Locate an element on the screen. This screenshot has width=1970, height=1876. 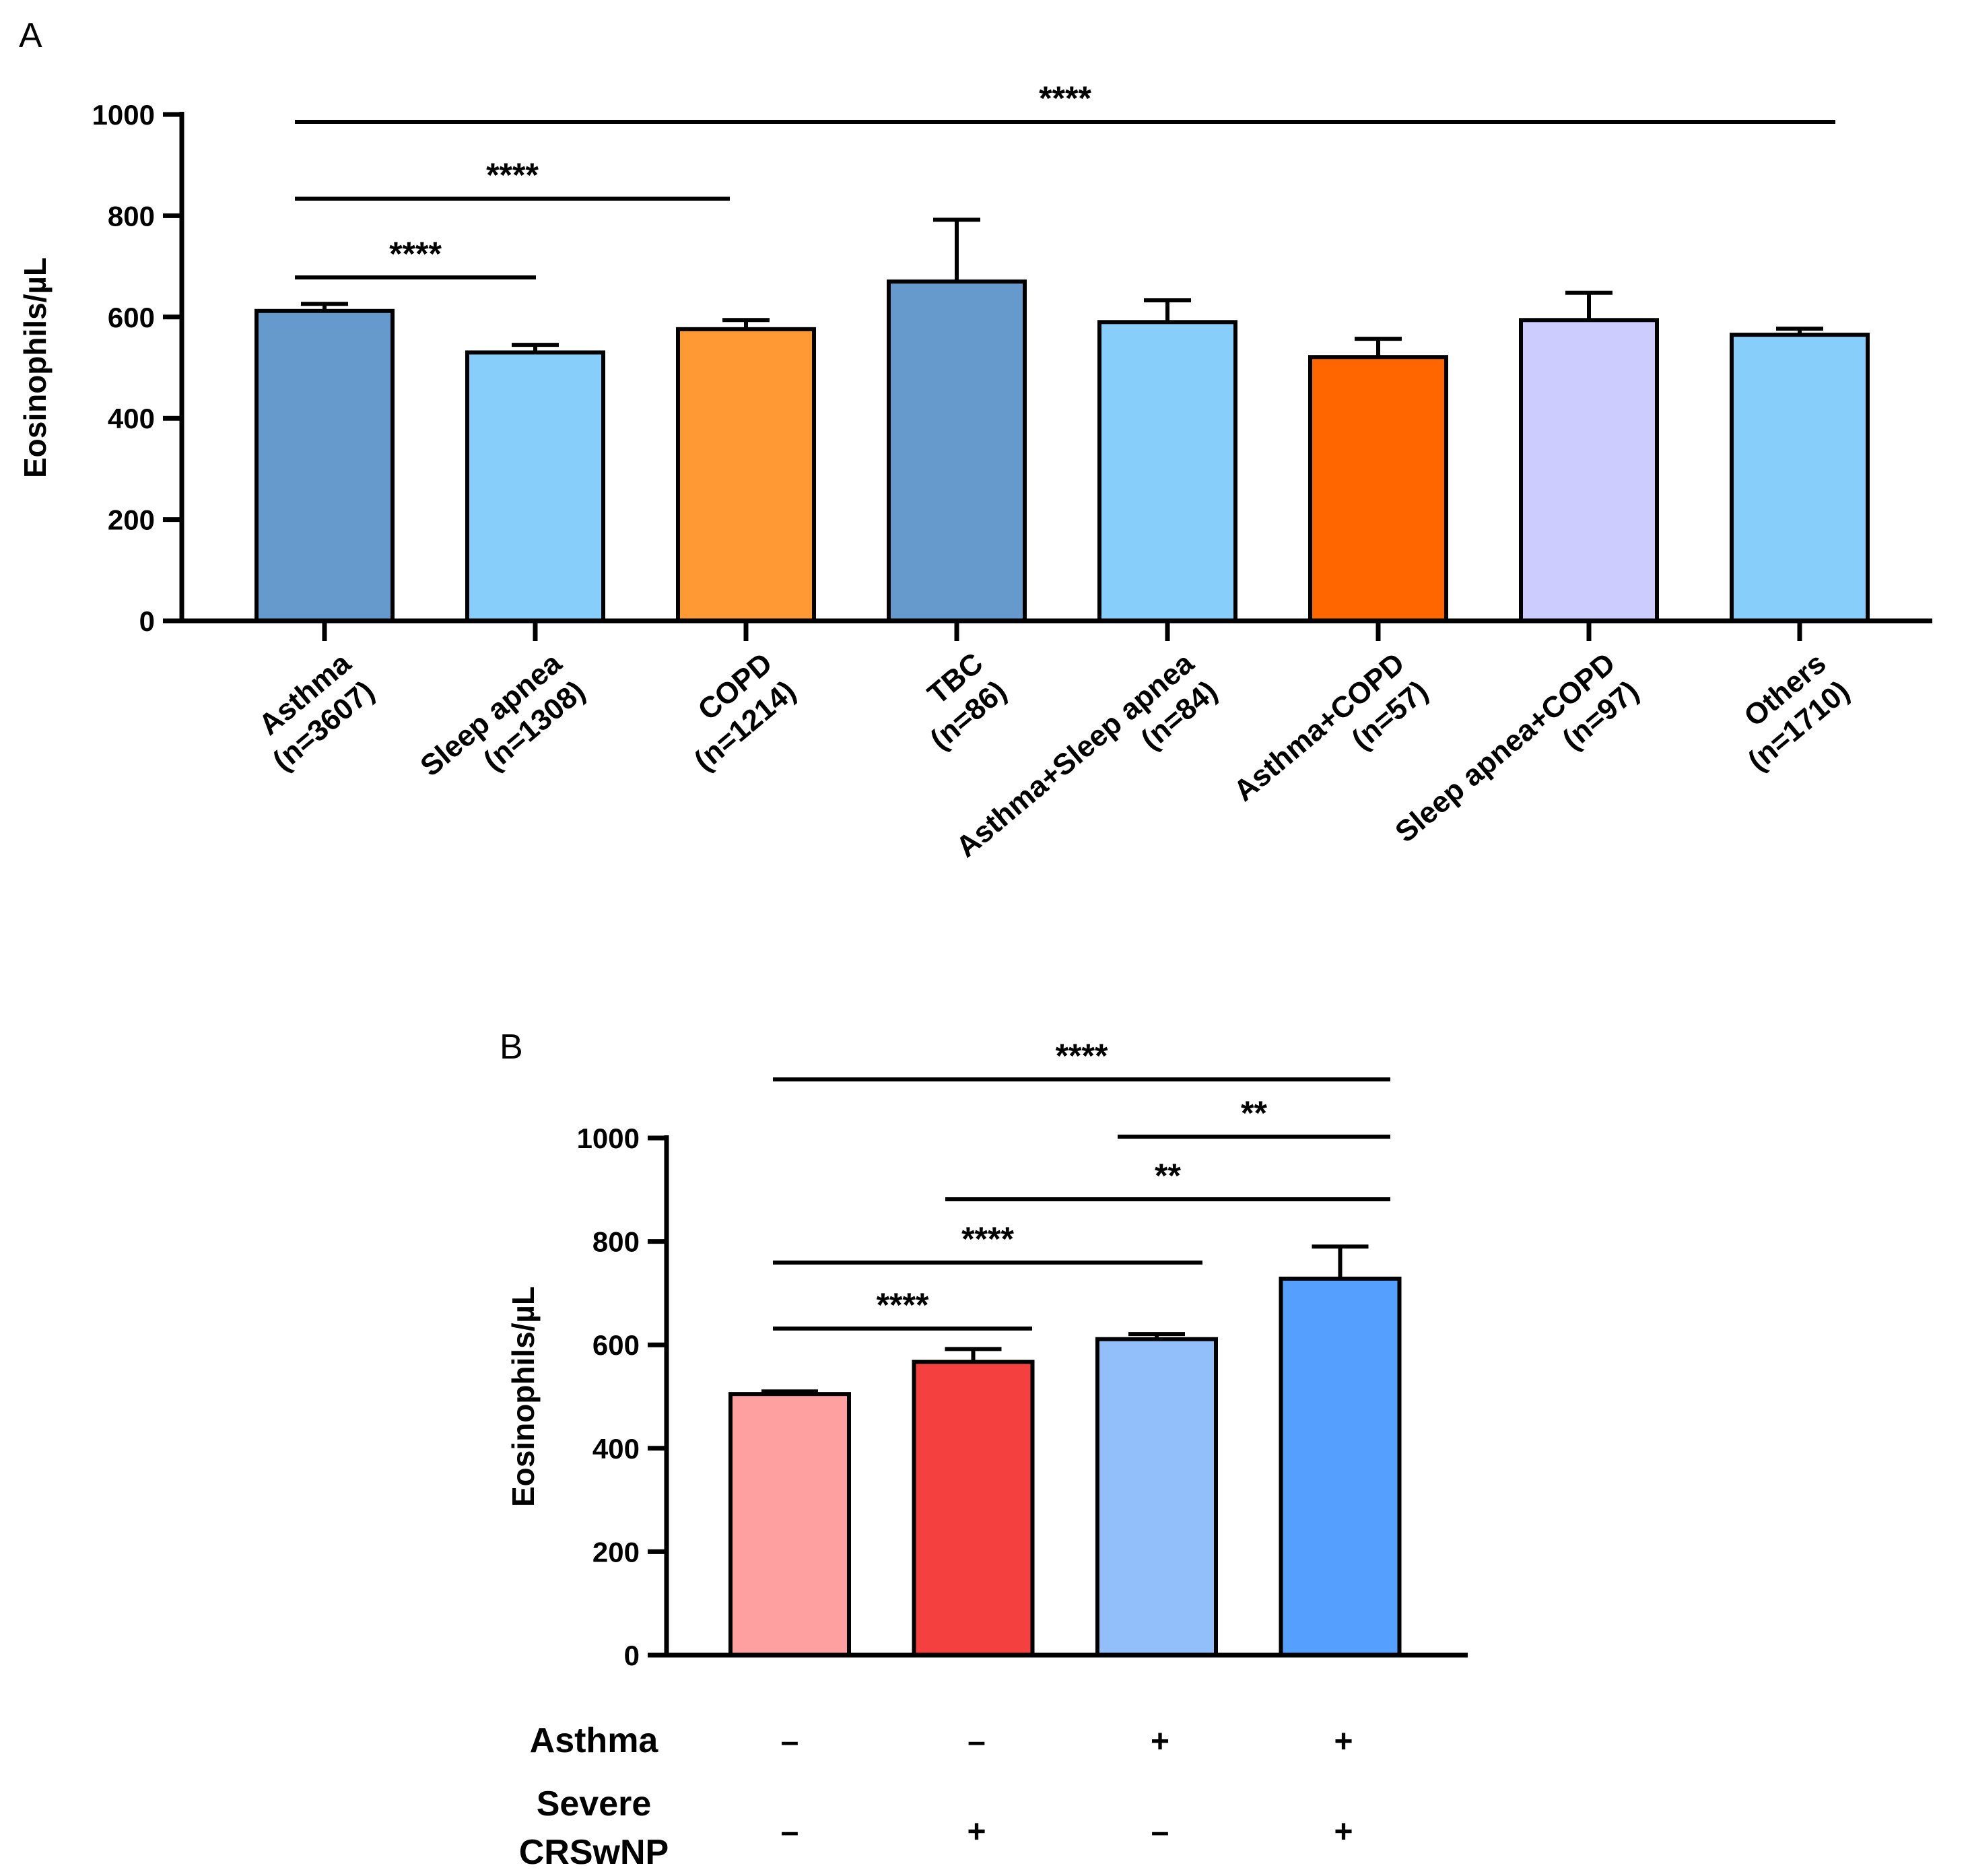
x-tick-label: TBC(n=86) is located at coordinates (967, 701).